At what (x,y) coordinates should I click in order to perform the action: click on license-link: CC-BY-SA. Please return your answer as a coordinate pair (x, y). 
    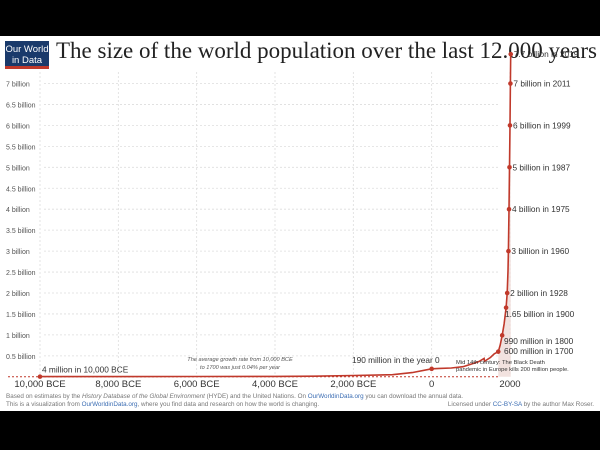
    Looking at the image, I should click on (507, 404).